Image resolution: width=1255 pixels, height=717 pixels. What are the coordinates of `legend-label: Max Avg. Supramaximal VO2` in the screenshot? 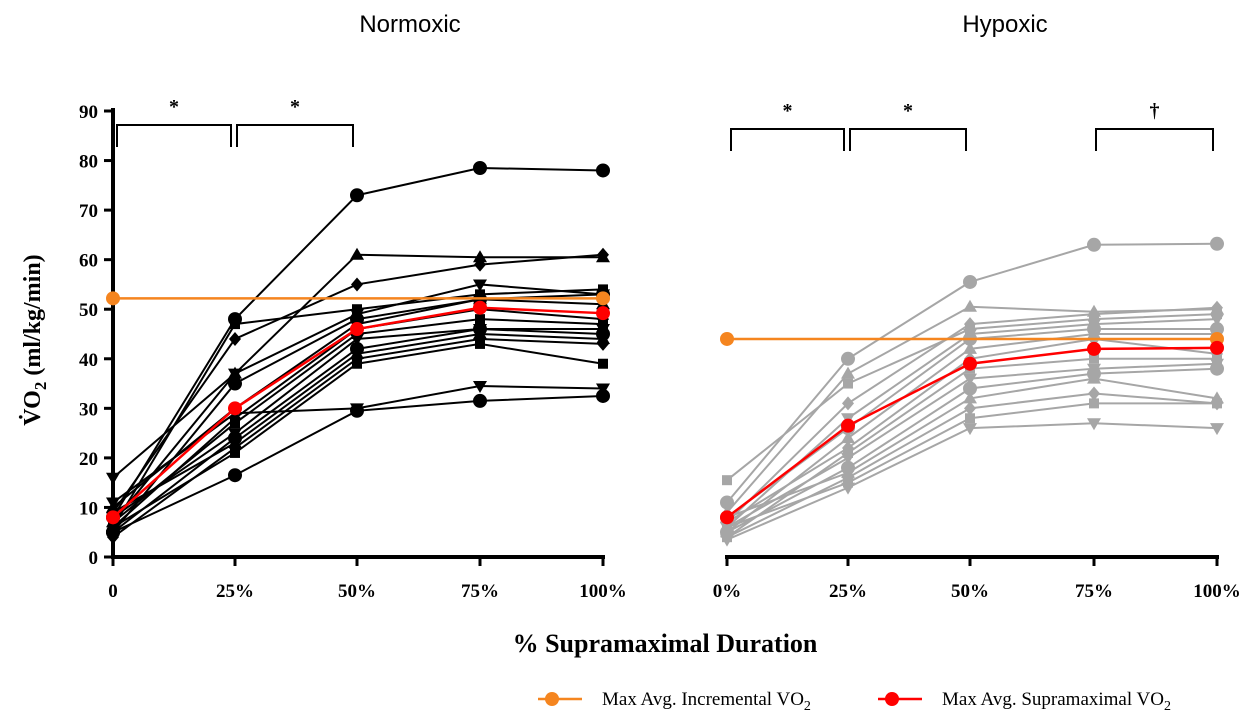 It's located at (1056, 701).